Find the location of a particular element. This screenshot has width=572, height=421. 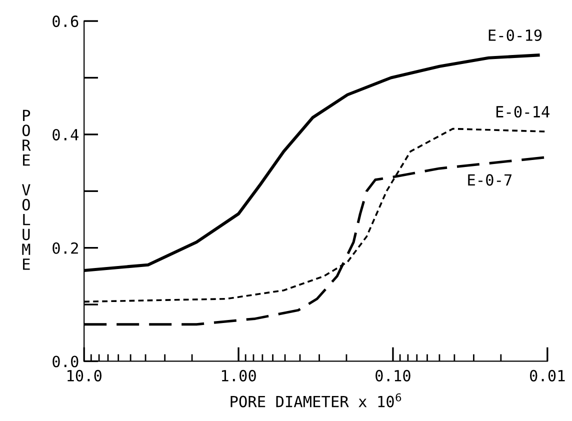

y-tick-label: 0.2 is located at coordinates (65, 248).